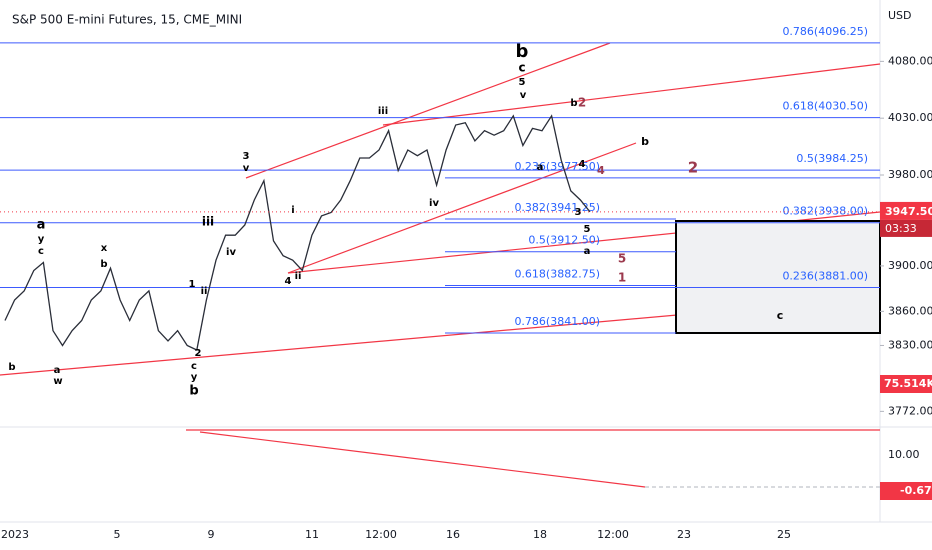  Describe the element at coordinates (15, 534) in the screenshot. I see `x-tick-label: 2023` at that location.